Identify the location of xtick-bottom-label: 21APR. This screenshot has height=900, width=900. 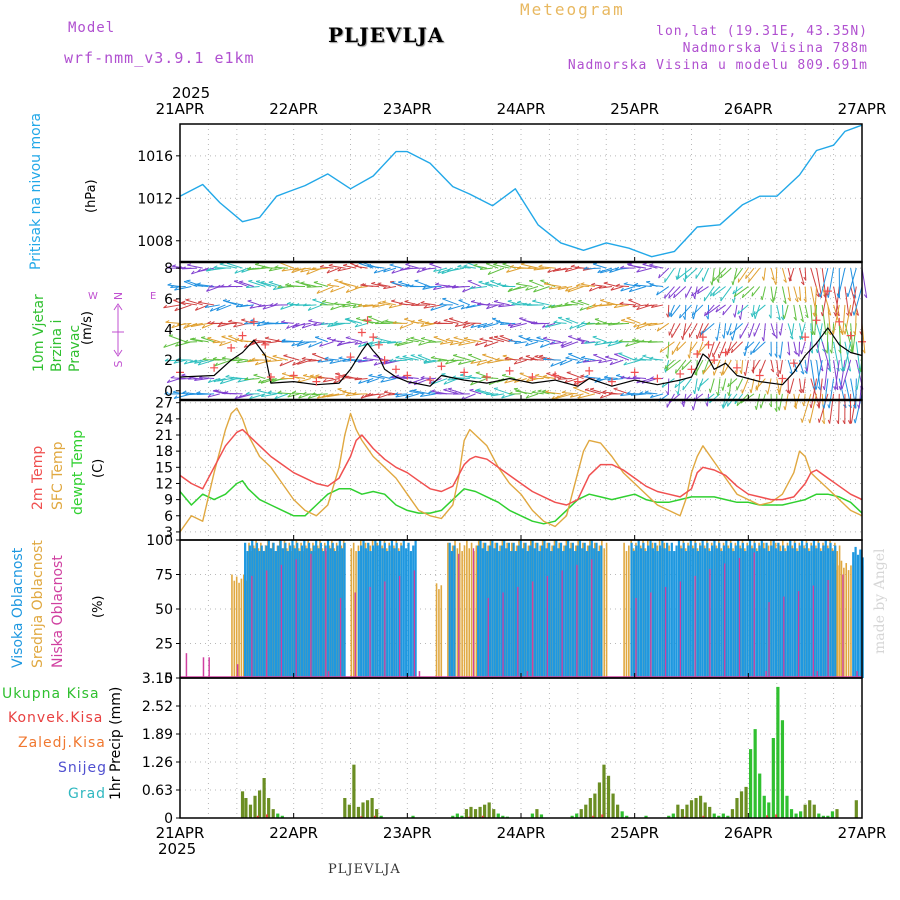
(180, 833).